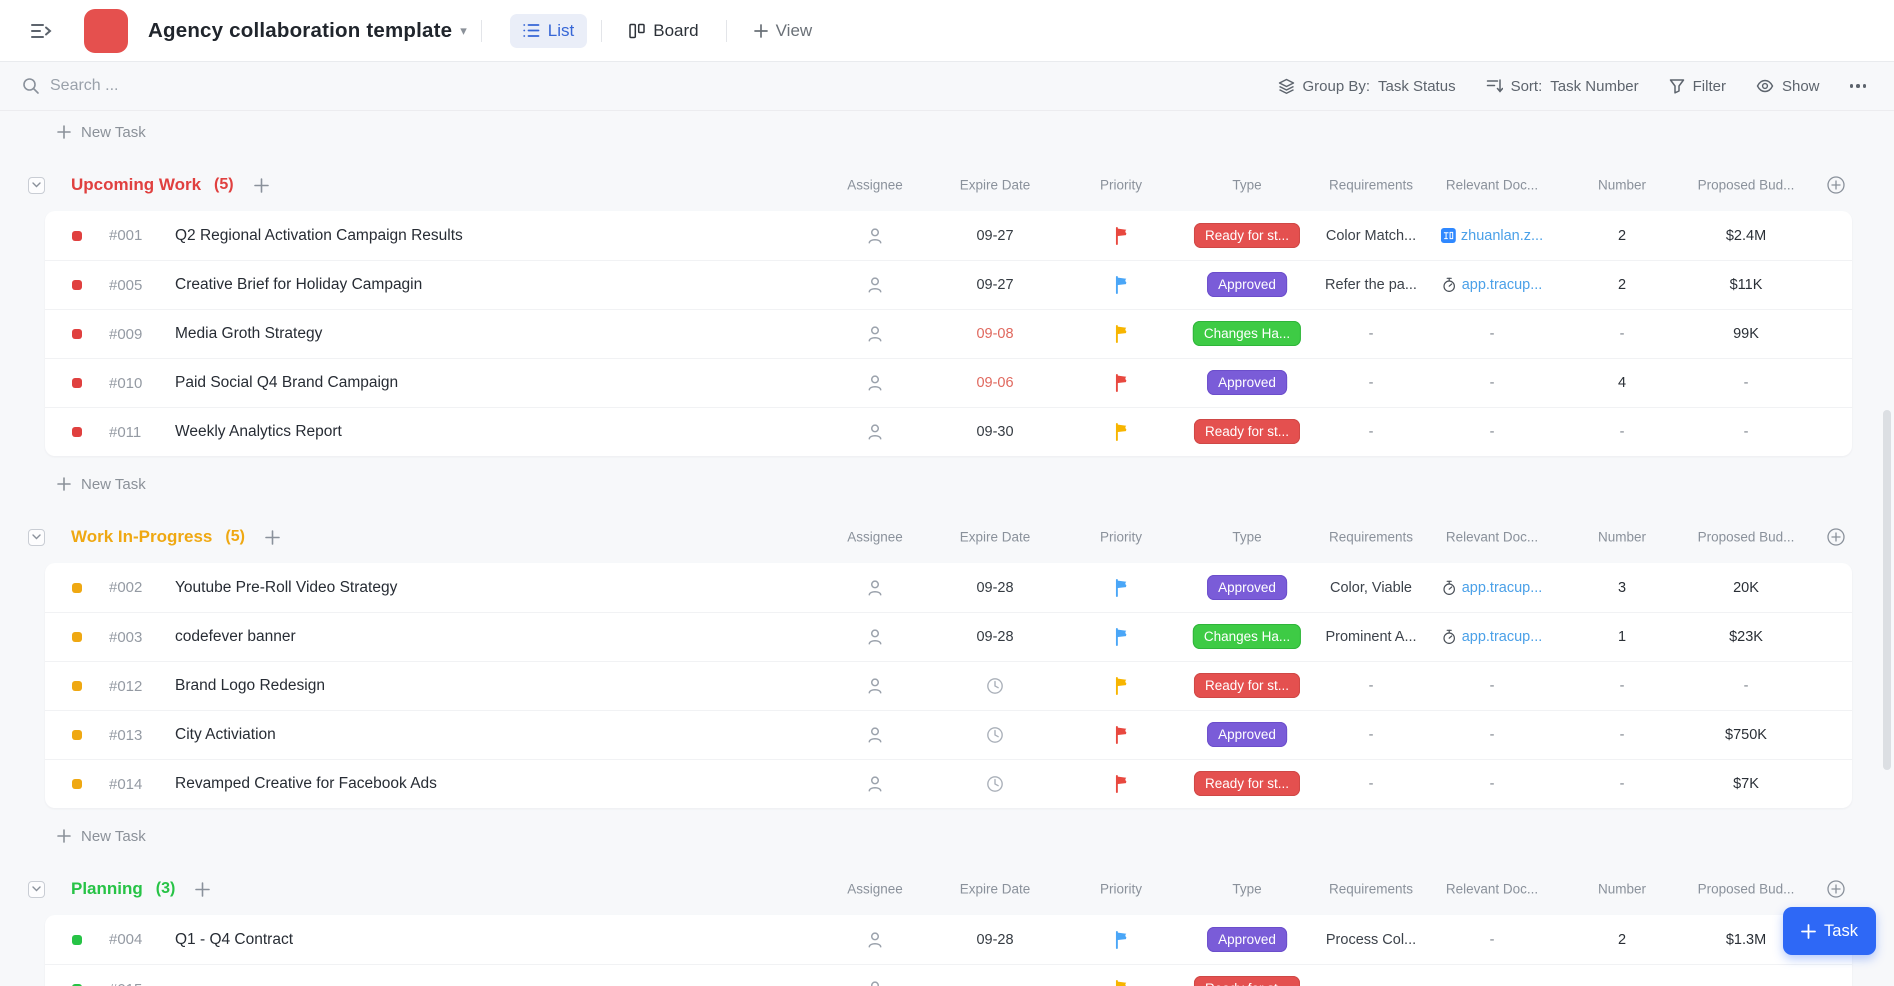 The height and width of the screenshot is (986, 1894). Describe the element at coordinates (1562, 86) in the screenshot. I see `sort-button: Sort: Task Number` at that location.